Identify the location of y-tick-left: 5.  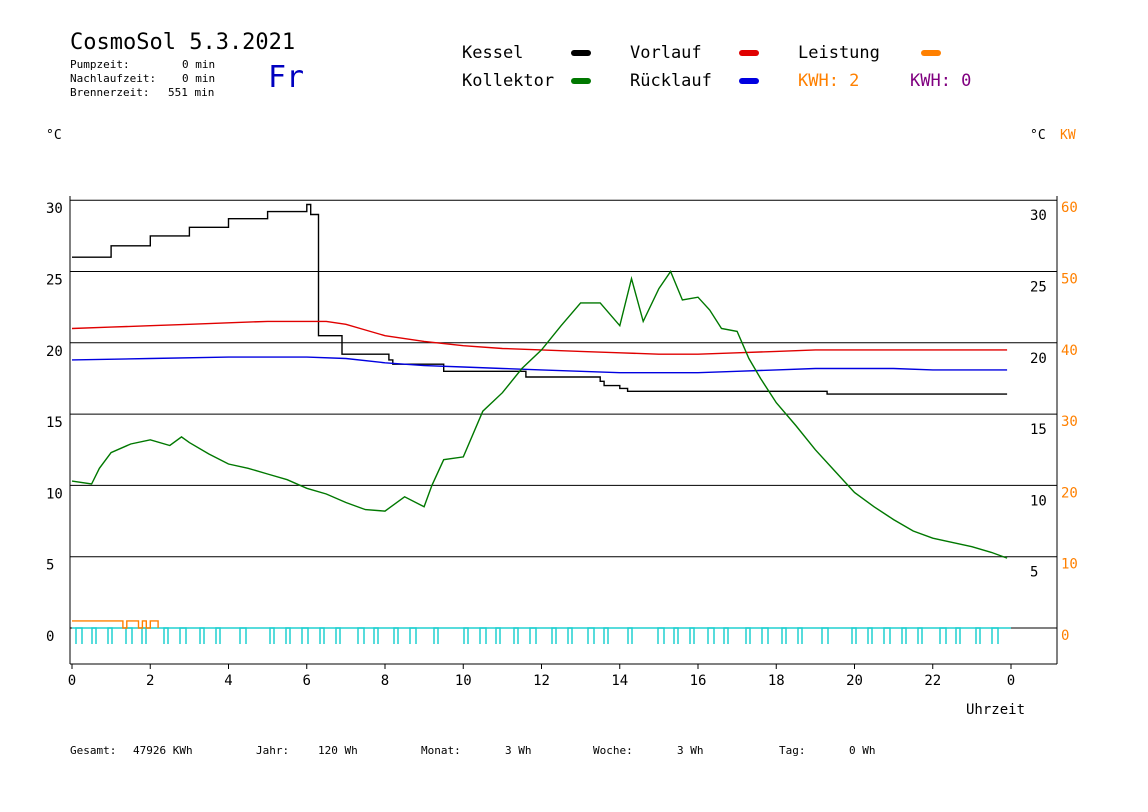
(50, 566).